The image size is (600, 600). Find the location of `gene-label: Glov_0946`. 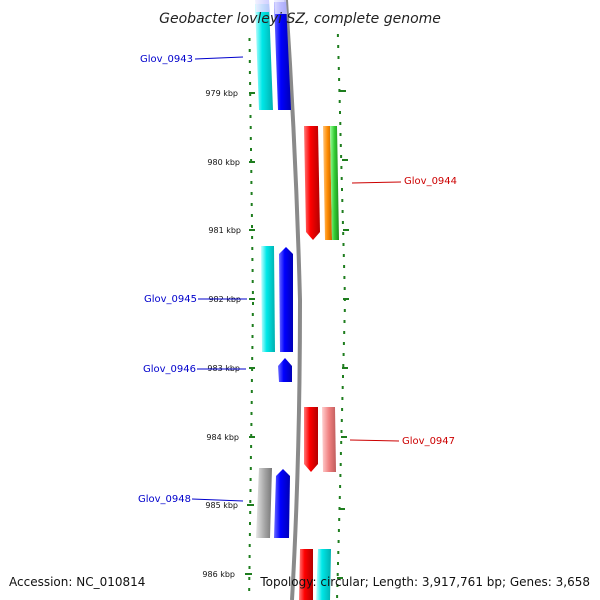

gene-label: Glov_0946 is located at coordinates (169, 369).